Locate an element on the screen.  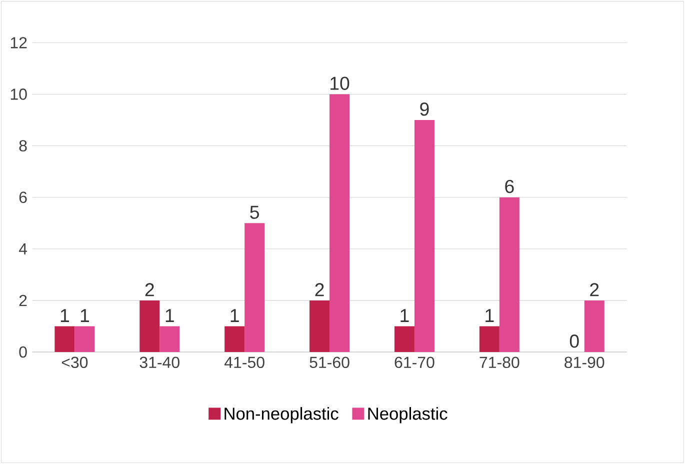
x-tick-label: 51-60 is located at coordinates (330, 362).